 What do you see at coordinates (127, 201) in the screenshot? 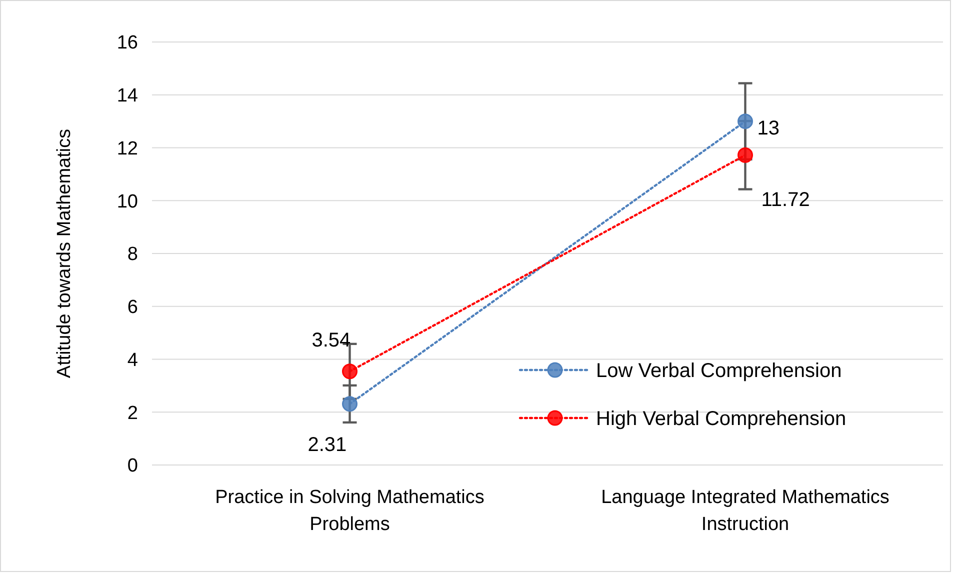
I see `y-tick-label: 10` at bounding box center [127, 201].